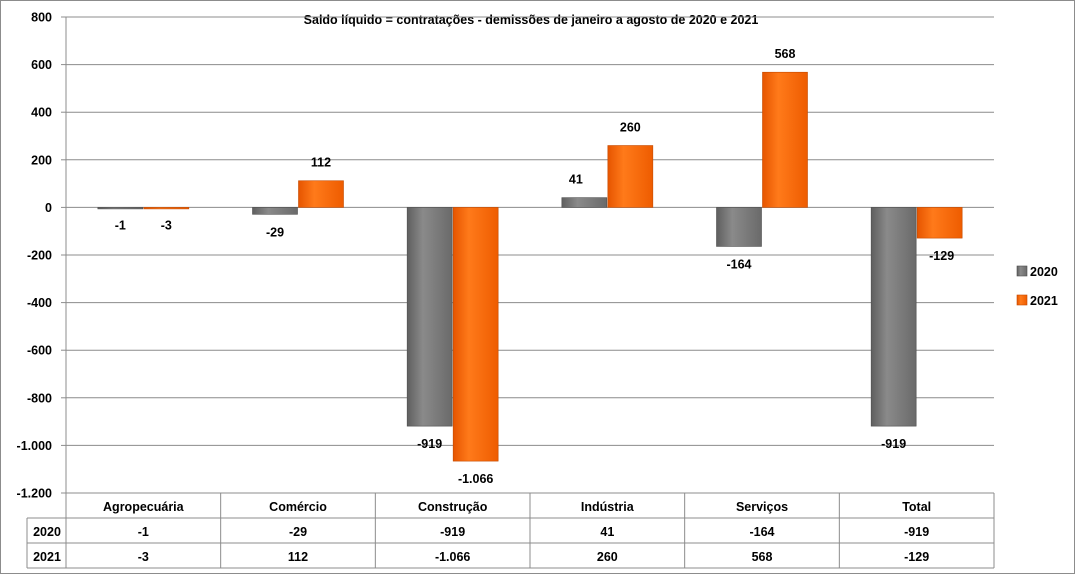 The height and width of the screenshot is (578, 1075). What do you see at coordinates (762, 557) in the screenshot?
I see `table-cell: 568` at bounding box center [762, 557].